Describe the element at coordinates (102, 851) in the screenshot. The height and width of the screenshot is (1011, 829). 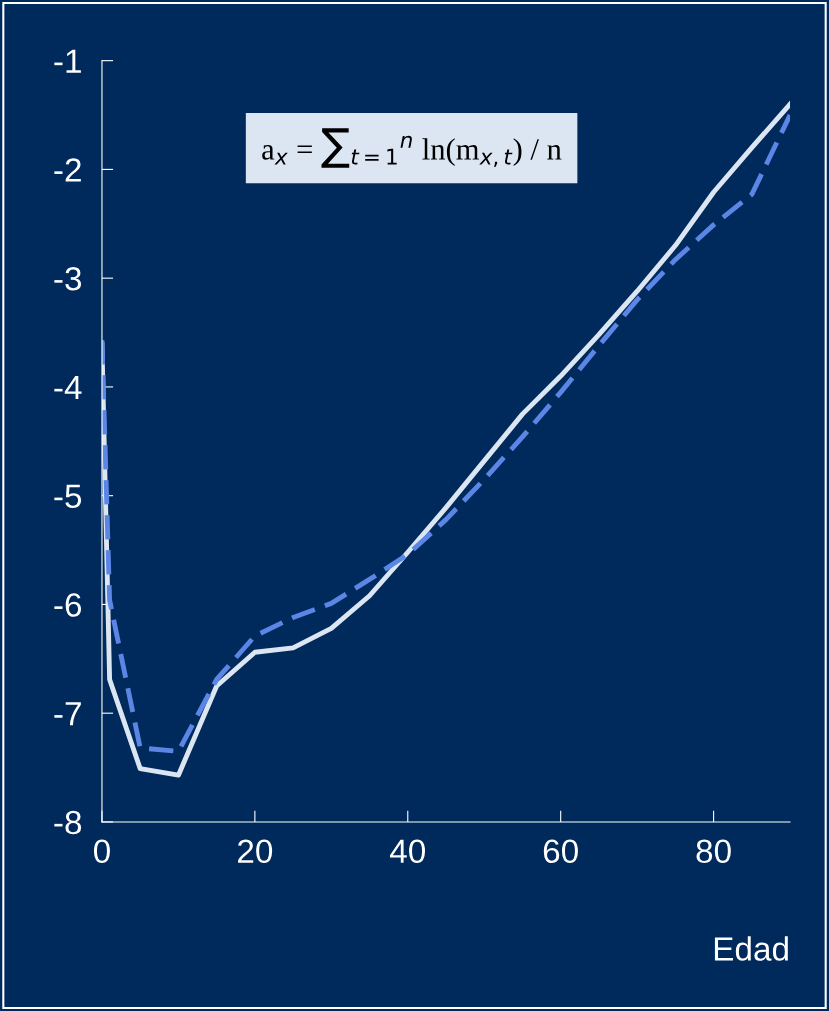
I see `x-tick-label: 0` at that location.